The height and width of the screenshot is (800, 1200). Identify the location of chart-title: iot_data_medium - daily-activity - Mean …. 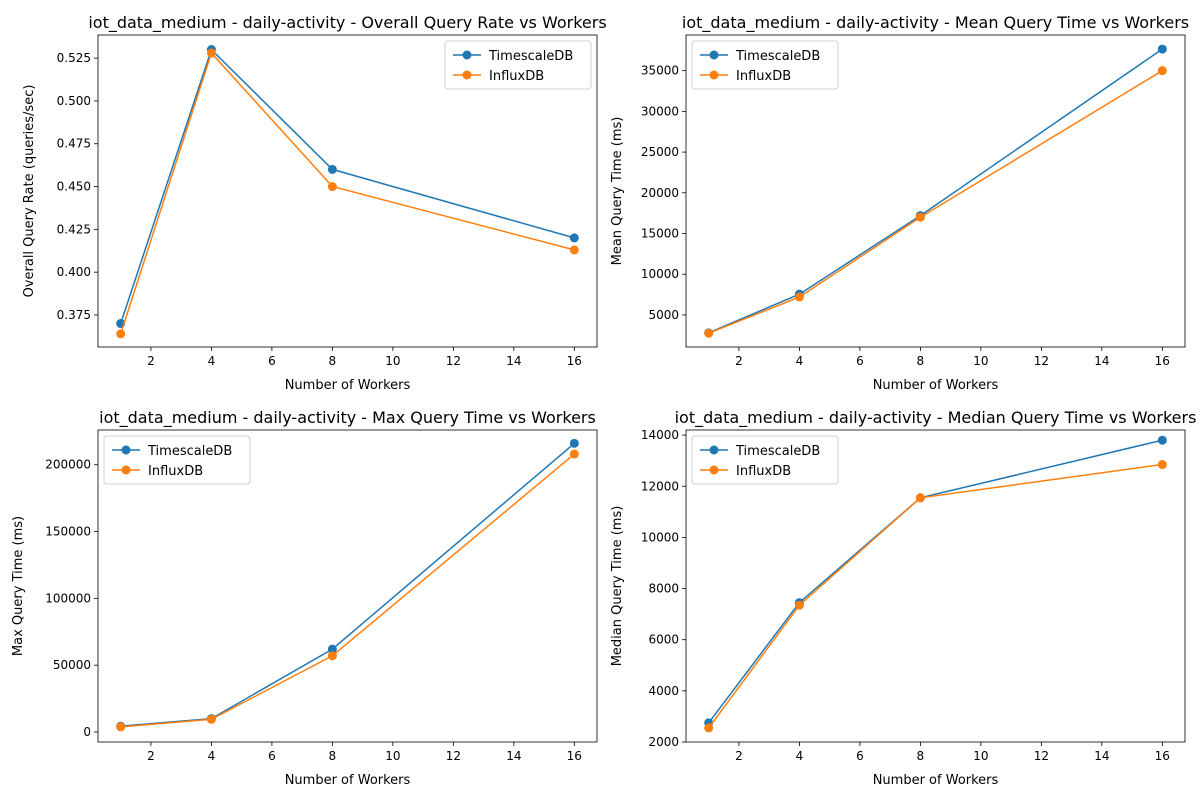
(935, 23).